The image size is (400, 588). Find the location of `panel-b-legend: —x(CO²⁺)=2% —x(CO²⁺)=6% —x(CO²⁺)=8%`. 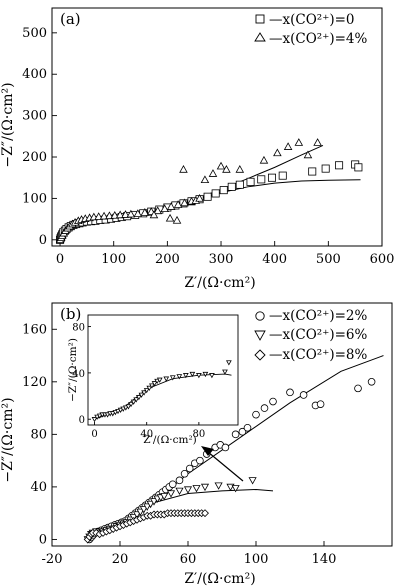

panel-b-legend: —x(CO²⁺)=2% —x(CO²⁺)=6% —x(CO²⁺)=8% is located at coordinates (310, 335).